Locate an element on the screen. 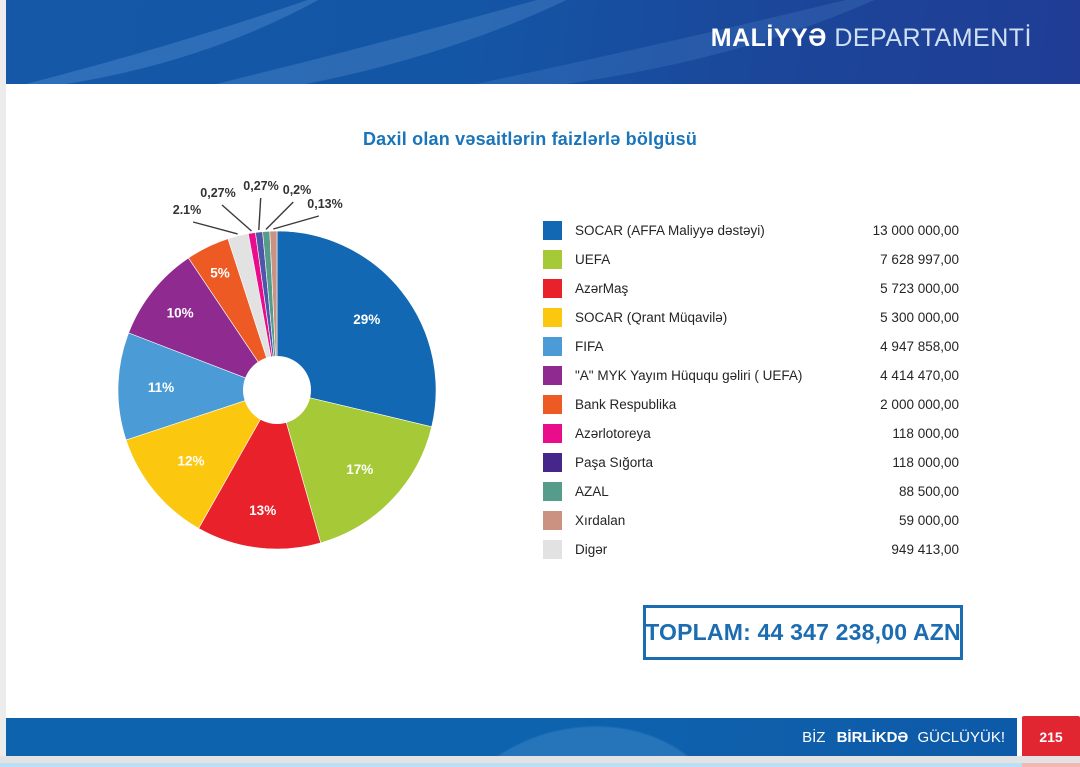 The height and width of the screenshot is (767, 1080). chart-title: Daxil olan vəsaitlərin faizlərlə bölgüsü is located at coordinates (530, 139).